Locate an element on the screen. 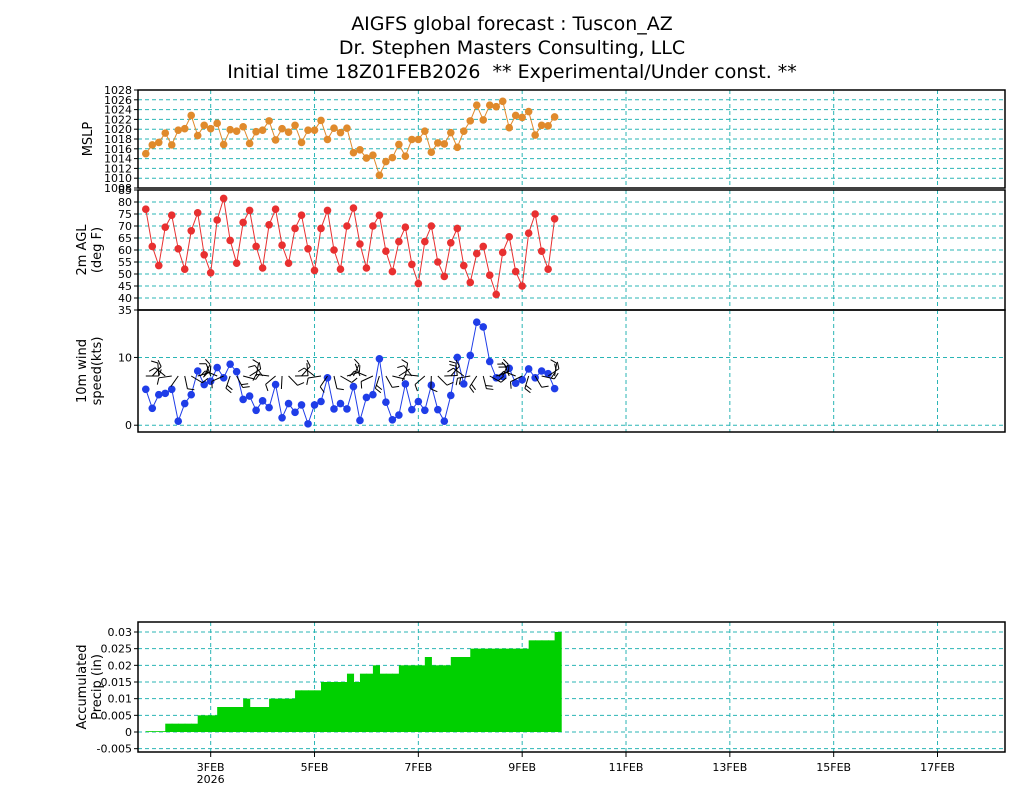  x-tick-label: 15FEB is located at coordinates (833, 767).